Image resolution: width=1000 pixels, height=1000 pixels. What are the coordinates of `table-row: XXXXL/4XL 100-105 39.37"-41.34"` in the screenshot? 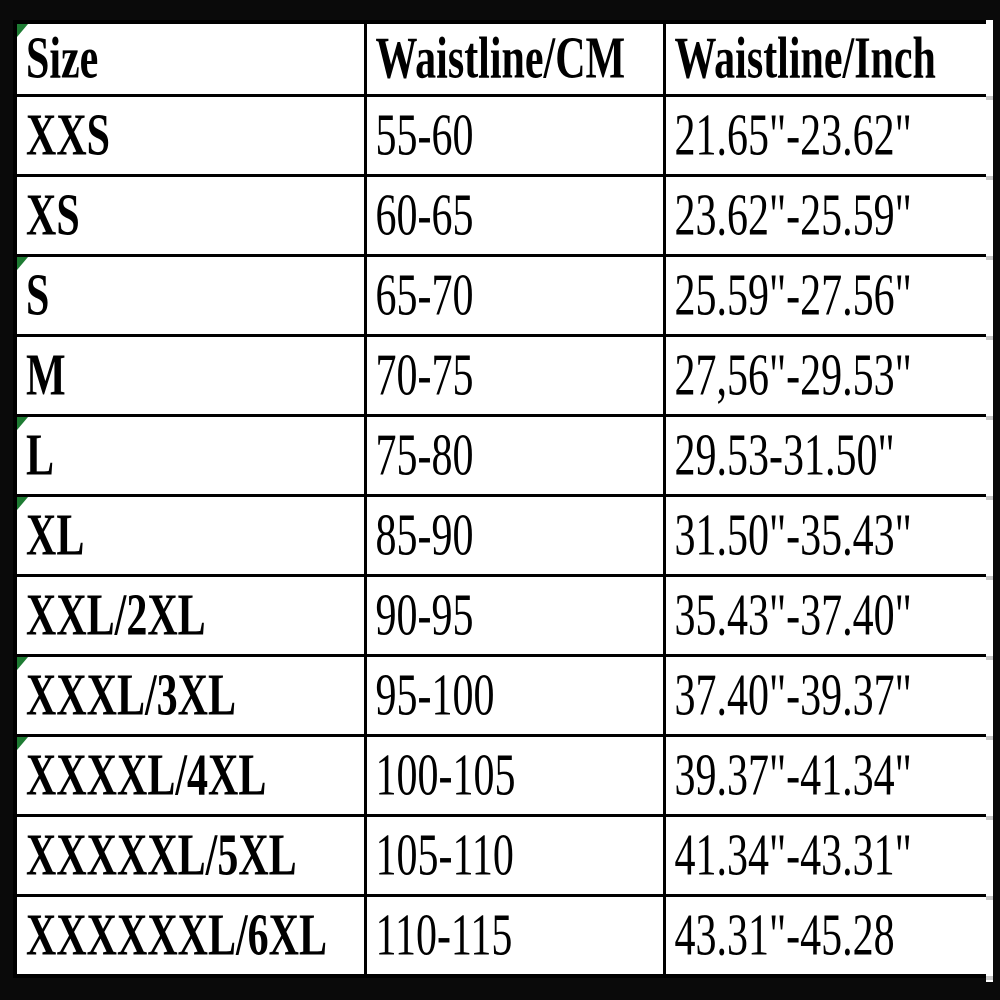 It's located at (501, 775).